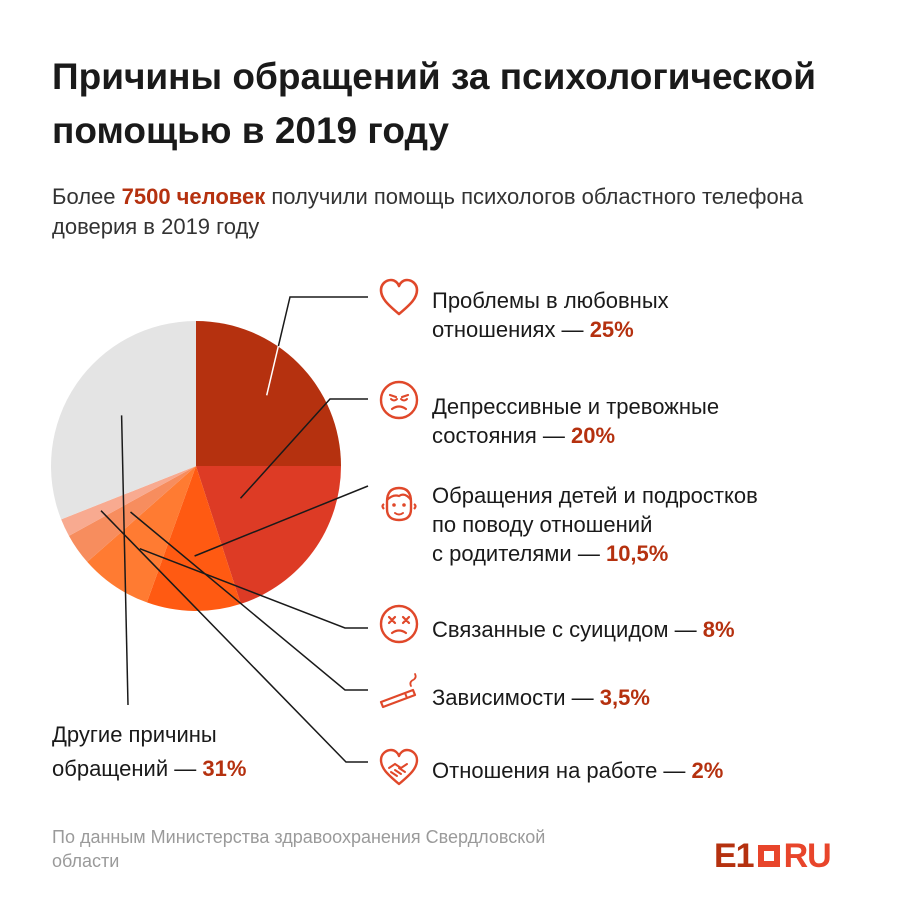 This screenshot has height=900, width=900. What do you see at coordinates (87, 196) in the screenshot?
I see `subtitle-before: Более` at bounding box center [87, 196].